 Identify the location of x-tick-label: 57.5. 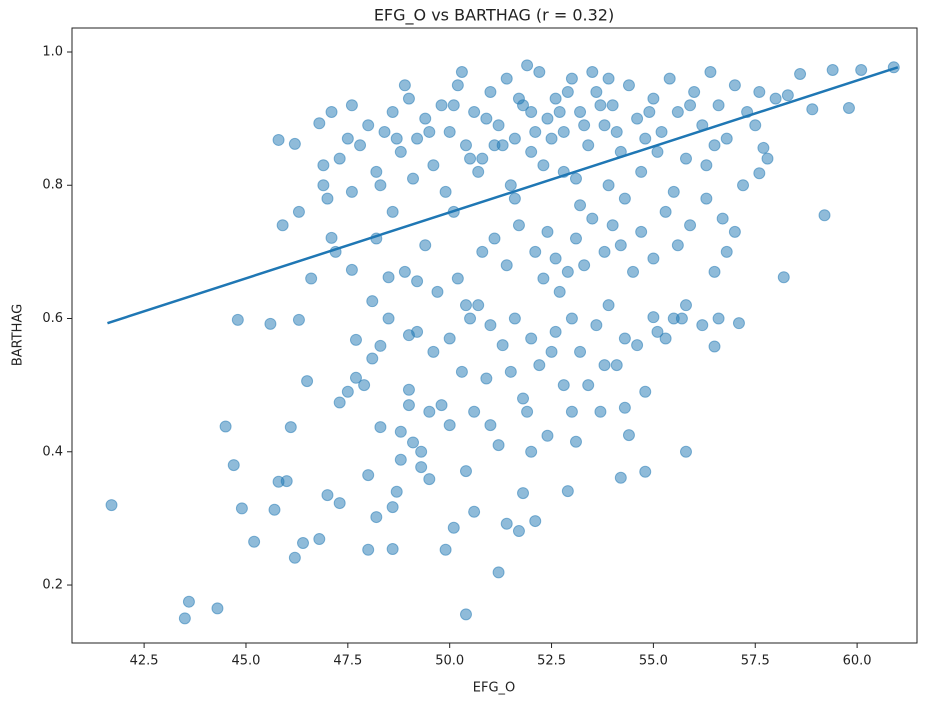
(755, 661).